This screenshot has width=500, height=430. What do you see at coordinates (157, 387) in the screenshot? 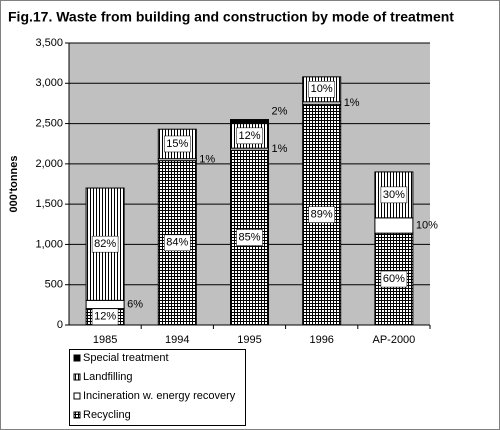
I see `legend` at bounding box center [157, 387].